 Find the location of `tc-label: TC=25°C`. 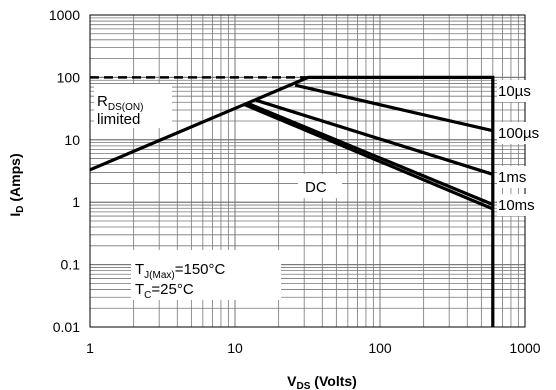

tc-label: TC=25°C is located at coordinates (164, 291).